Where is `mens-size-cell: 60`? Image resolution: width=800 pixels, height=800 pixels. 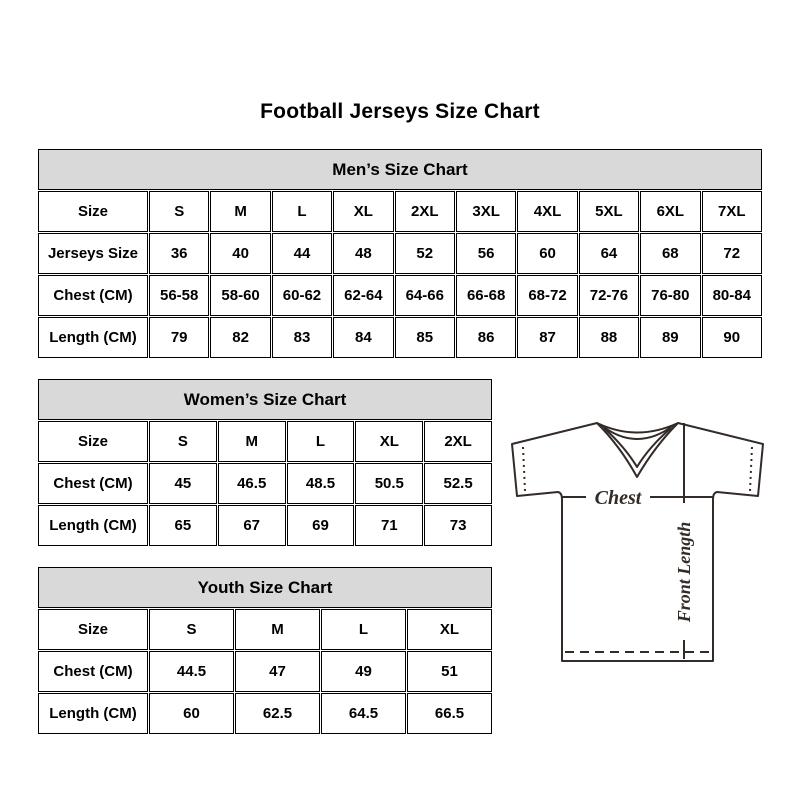
mens-size-cell: 60 is located at coordinates (547, 253).